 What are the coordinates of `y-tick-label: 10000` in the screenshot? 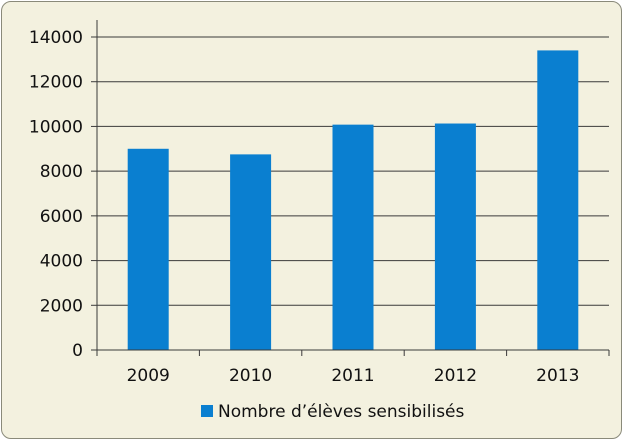 It's located at (56, 127).